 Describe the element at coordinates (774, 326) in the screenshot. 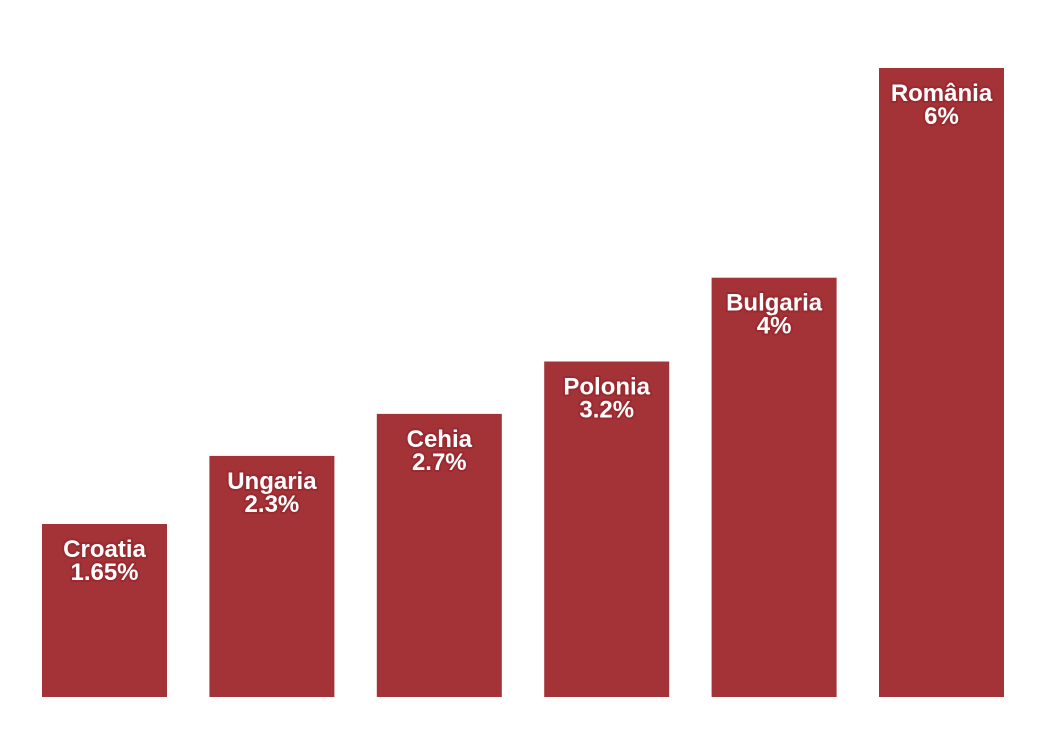

I see `bar-value-label: 4%` at that location.